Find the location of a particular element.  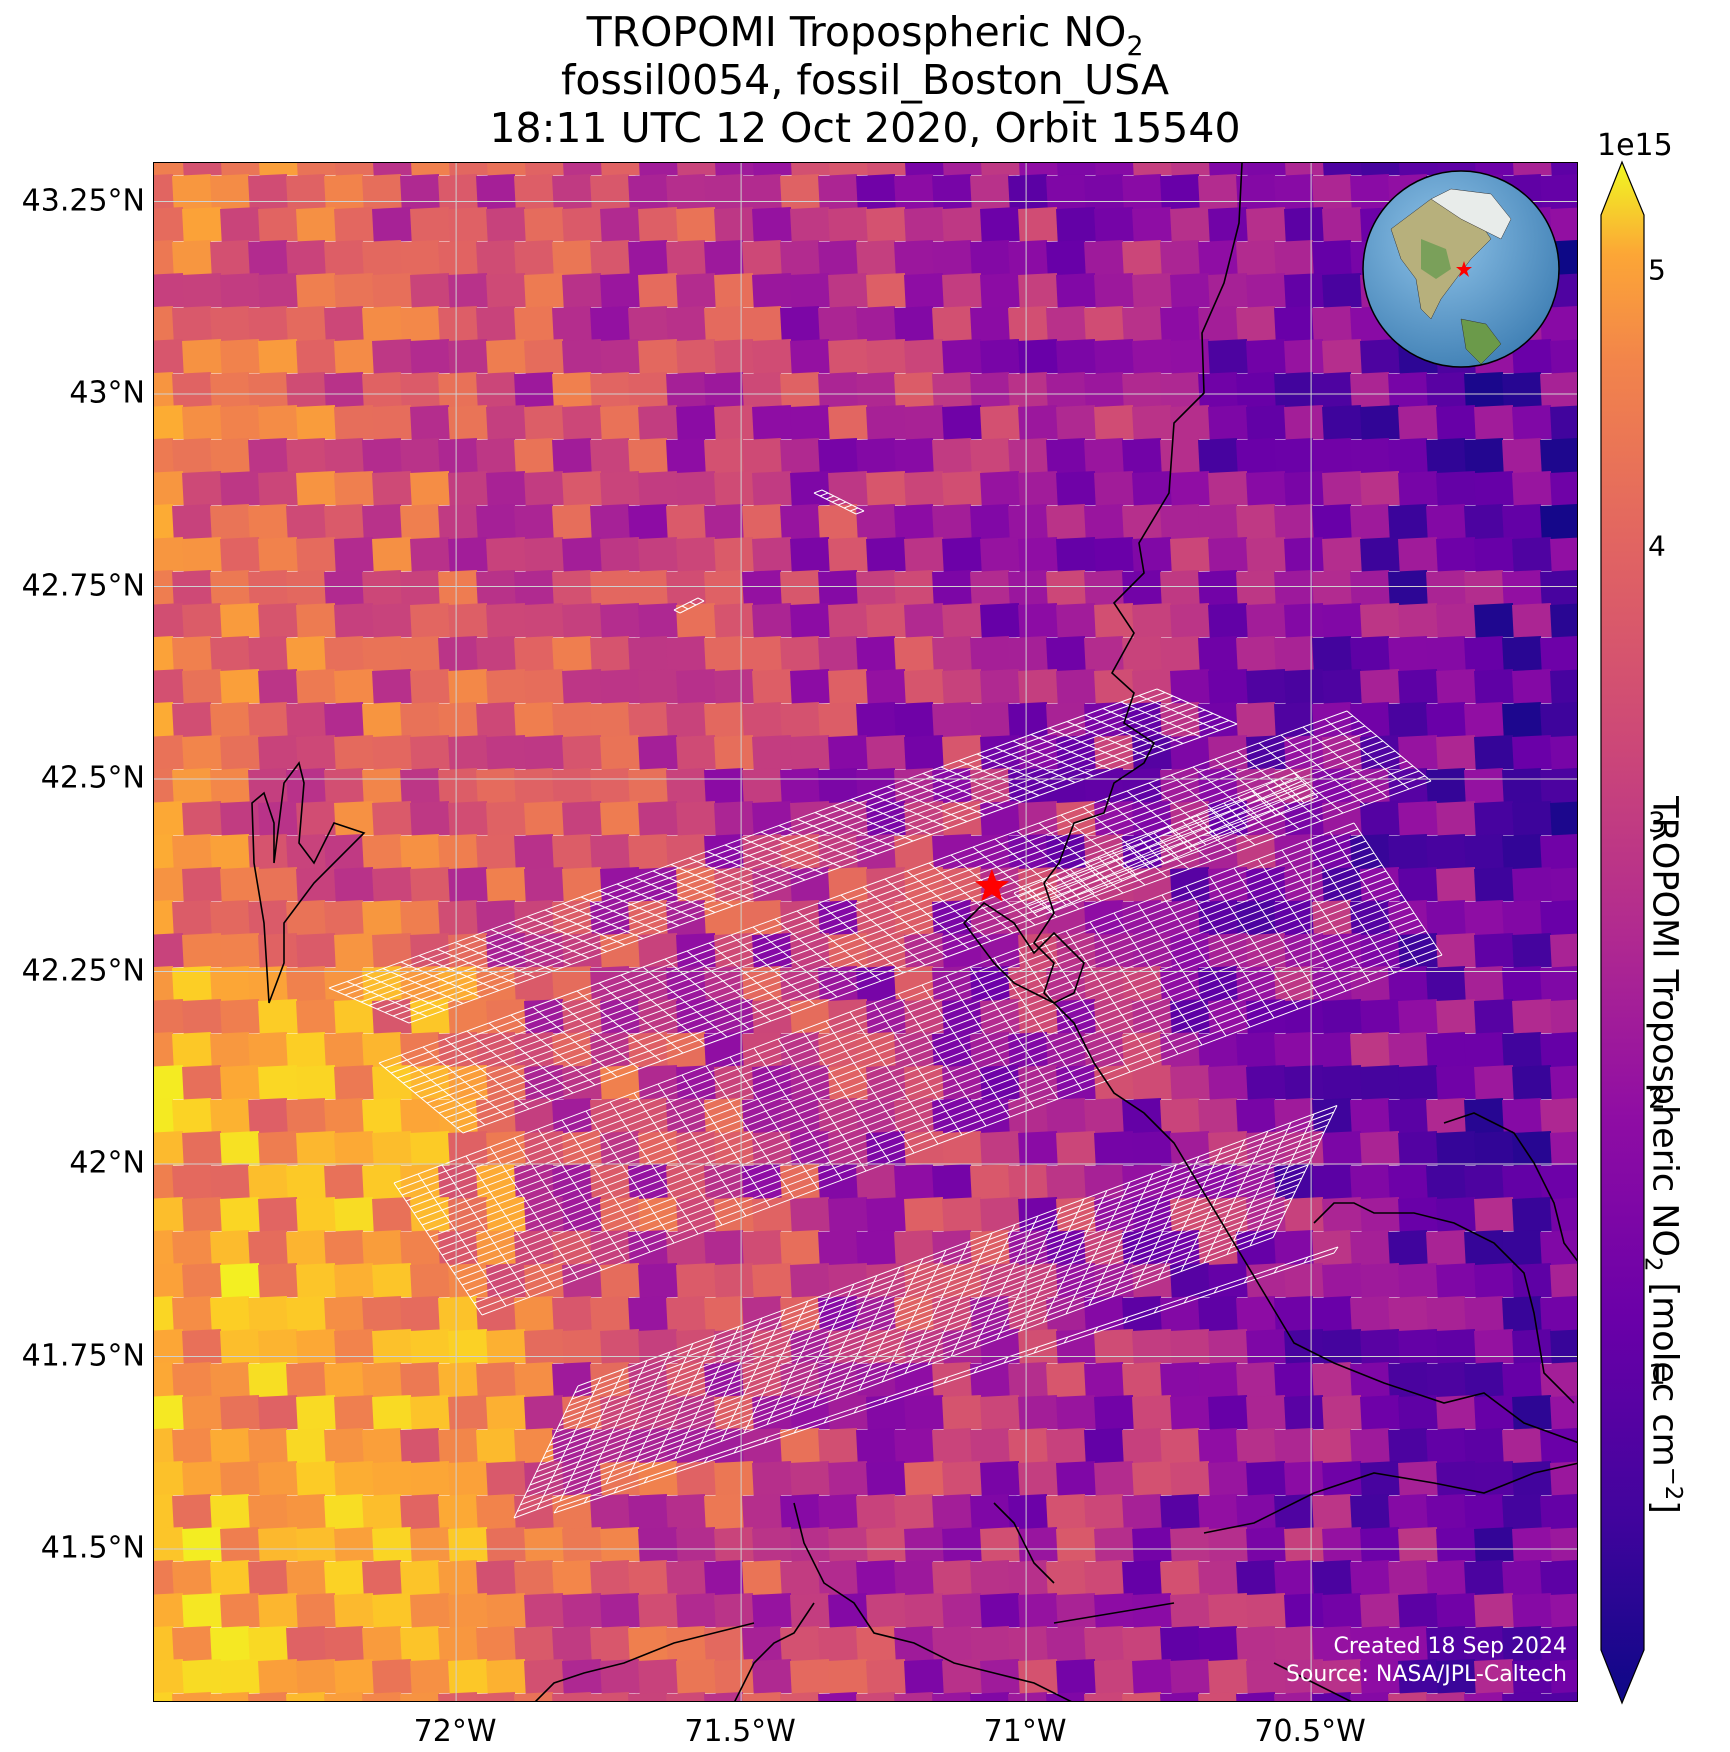

lat-tick-label: 43°N is located at coordinates (107, 393).